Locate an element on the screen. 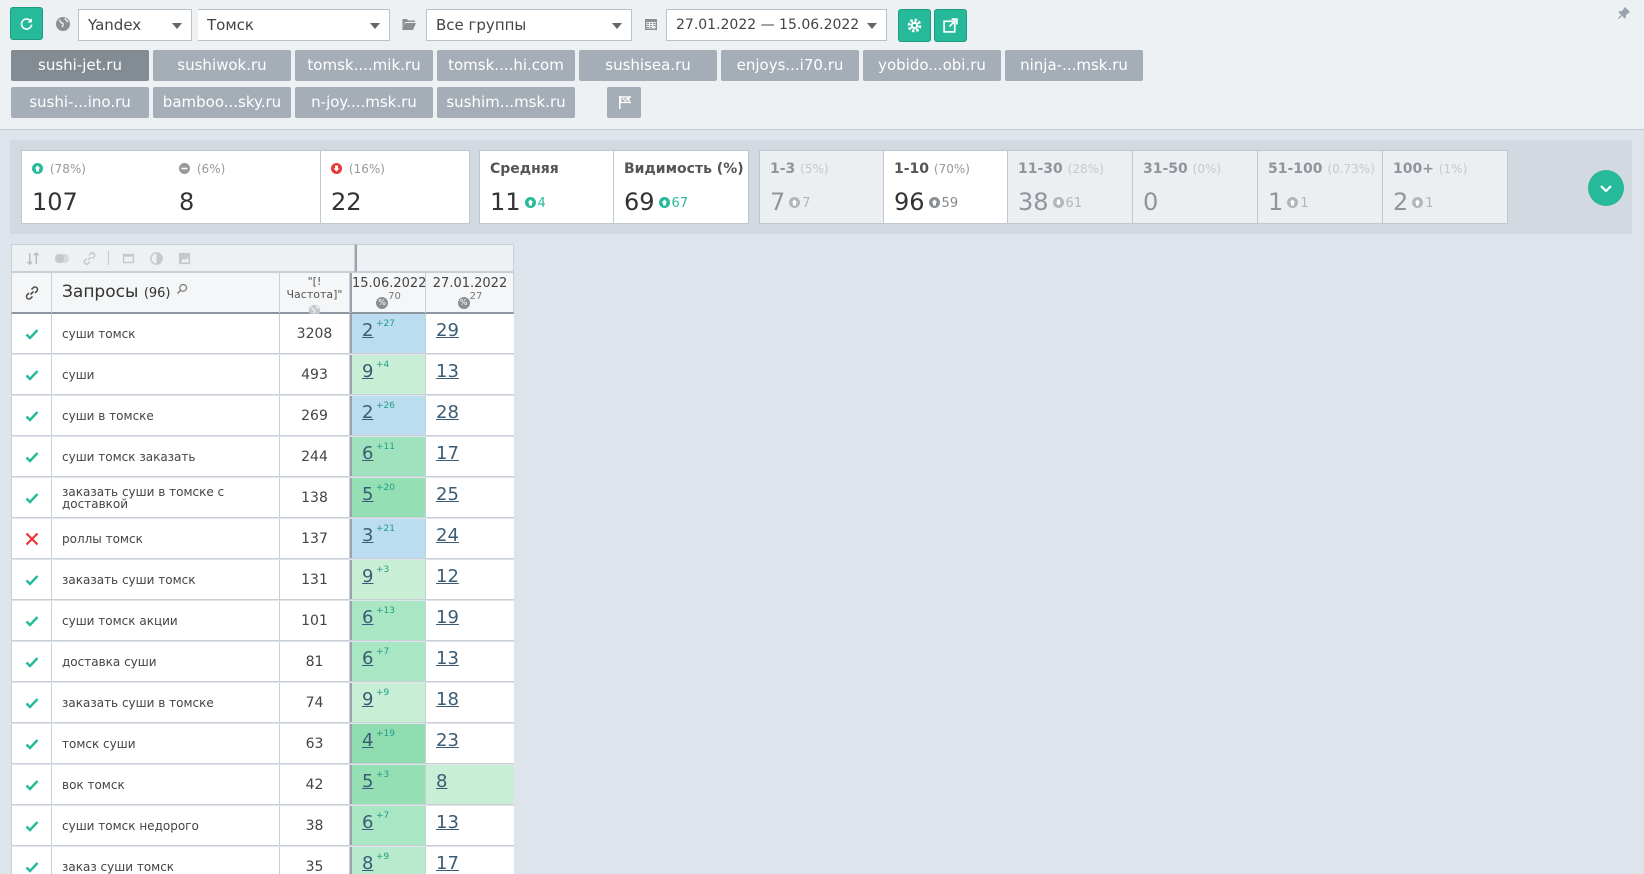  region-select: Томск is located at coordinates (294, 25).